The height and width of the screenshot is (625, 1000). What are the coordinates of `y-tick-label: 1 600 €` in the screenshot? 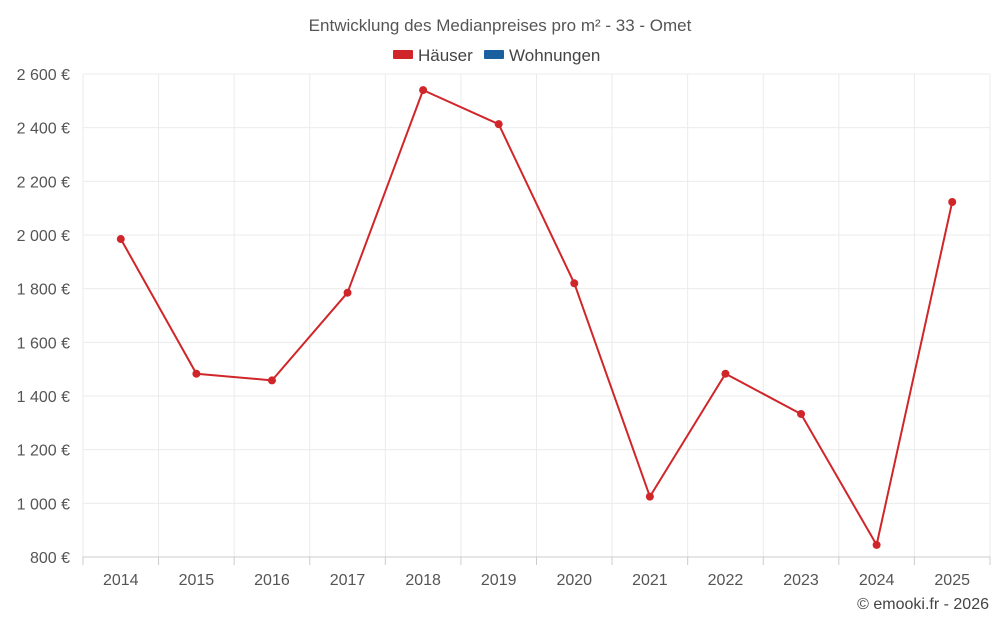 It's located at (43, 343).